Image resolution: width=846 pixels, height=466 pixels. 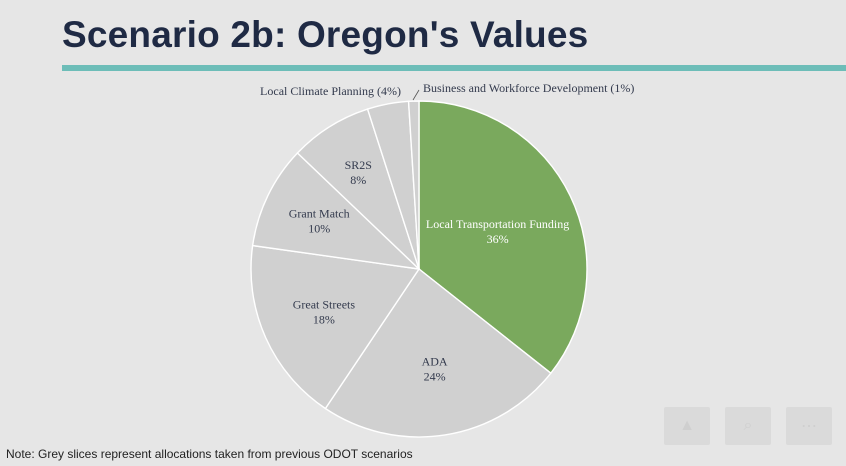 I want to click on more-icon: ⋯, so click(x=809, y=426).